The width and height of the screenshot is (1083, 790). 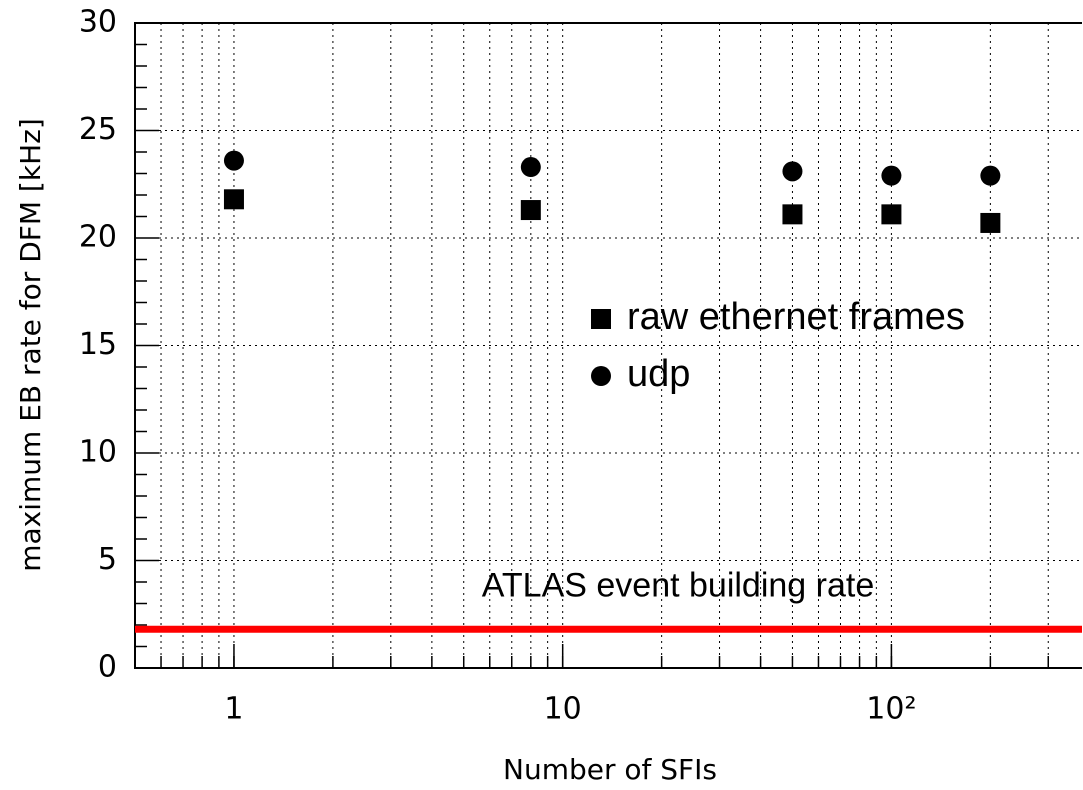 What do you see at coordinates (98, 452) in the screenshot?
I see `y-tick-label: 10` at bounding box center [98, 452].